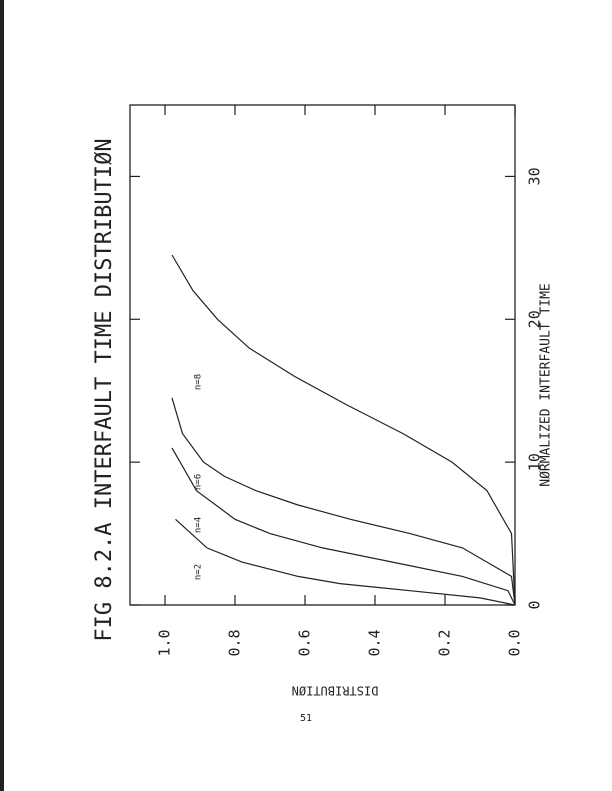  I want to click on curve-label: n=2, so click(199, 572).